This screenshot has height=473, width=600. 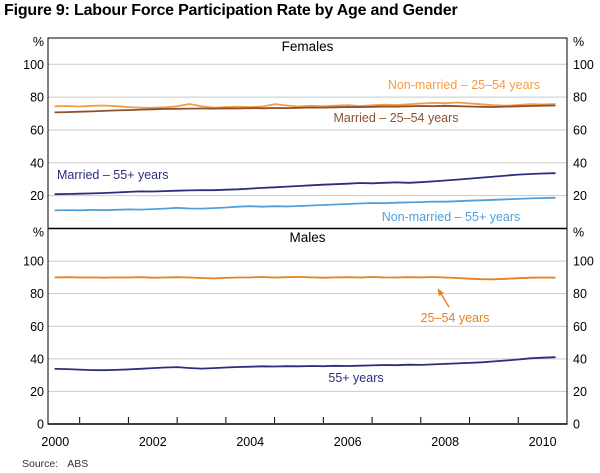 I want to click on series-label-males-25-54: 25–54 years, so click(x=455, y=318).